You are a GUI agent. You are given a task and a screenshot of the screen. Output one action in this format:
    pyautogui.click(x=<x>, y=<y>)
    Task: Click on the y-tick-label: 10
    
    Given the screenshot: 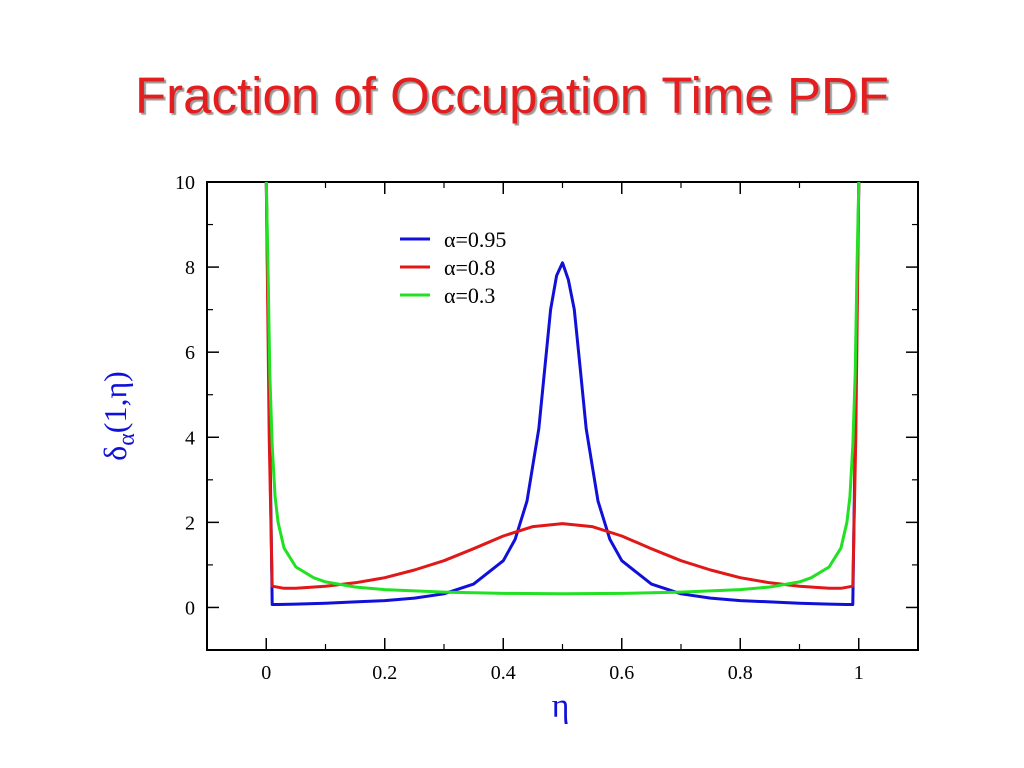 What is the action you would take?
    pyautogui.click(x=185, y=183)
    